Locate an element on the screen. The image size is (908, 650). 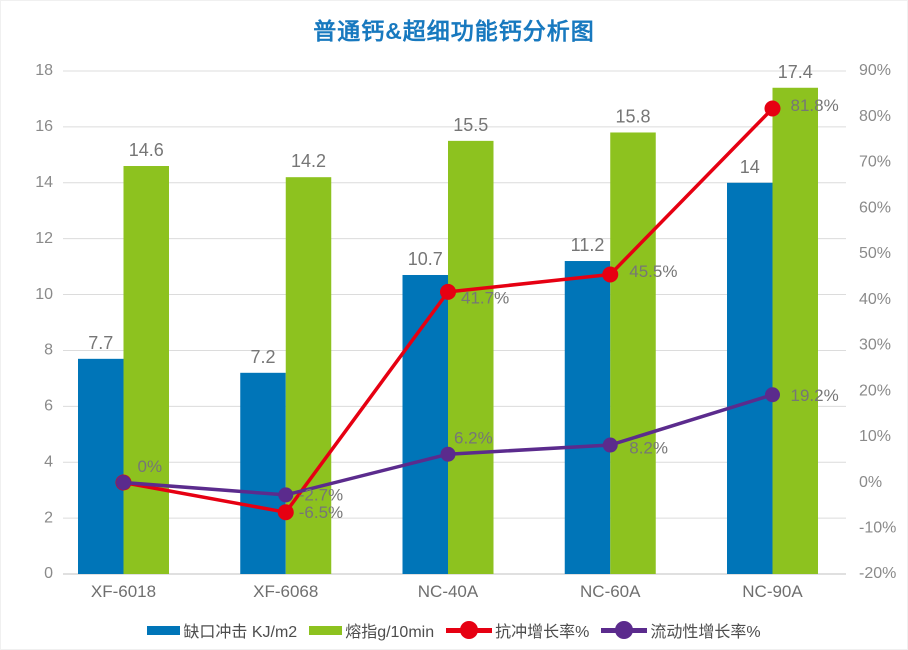
legend-label: 抗冲增长率% is located at coordinates (542, 632).